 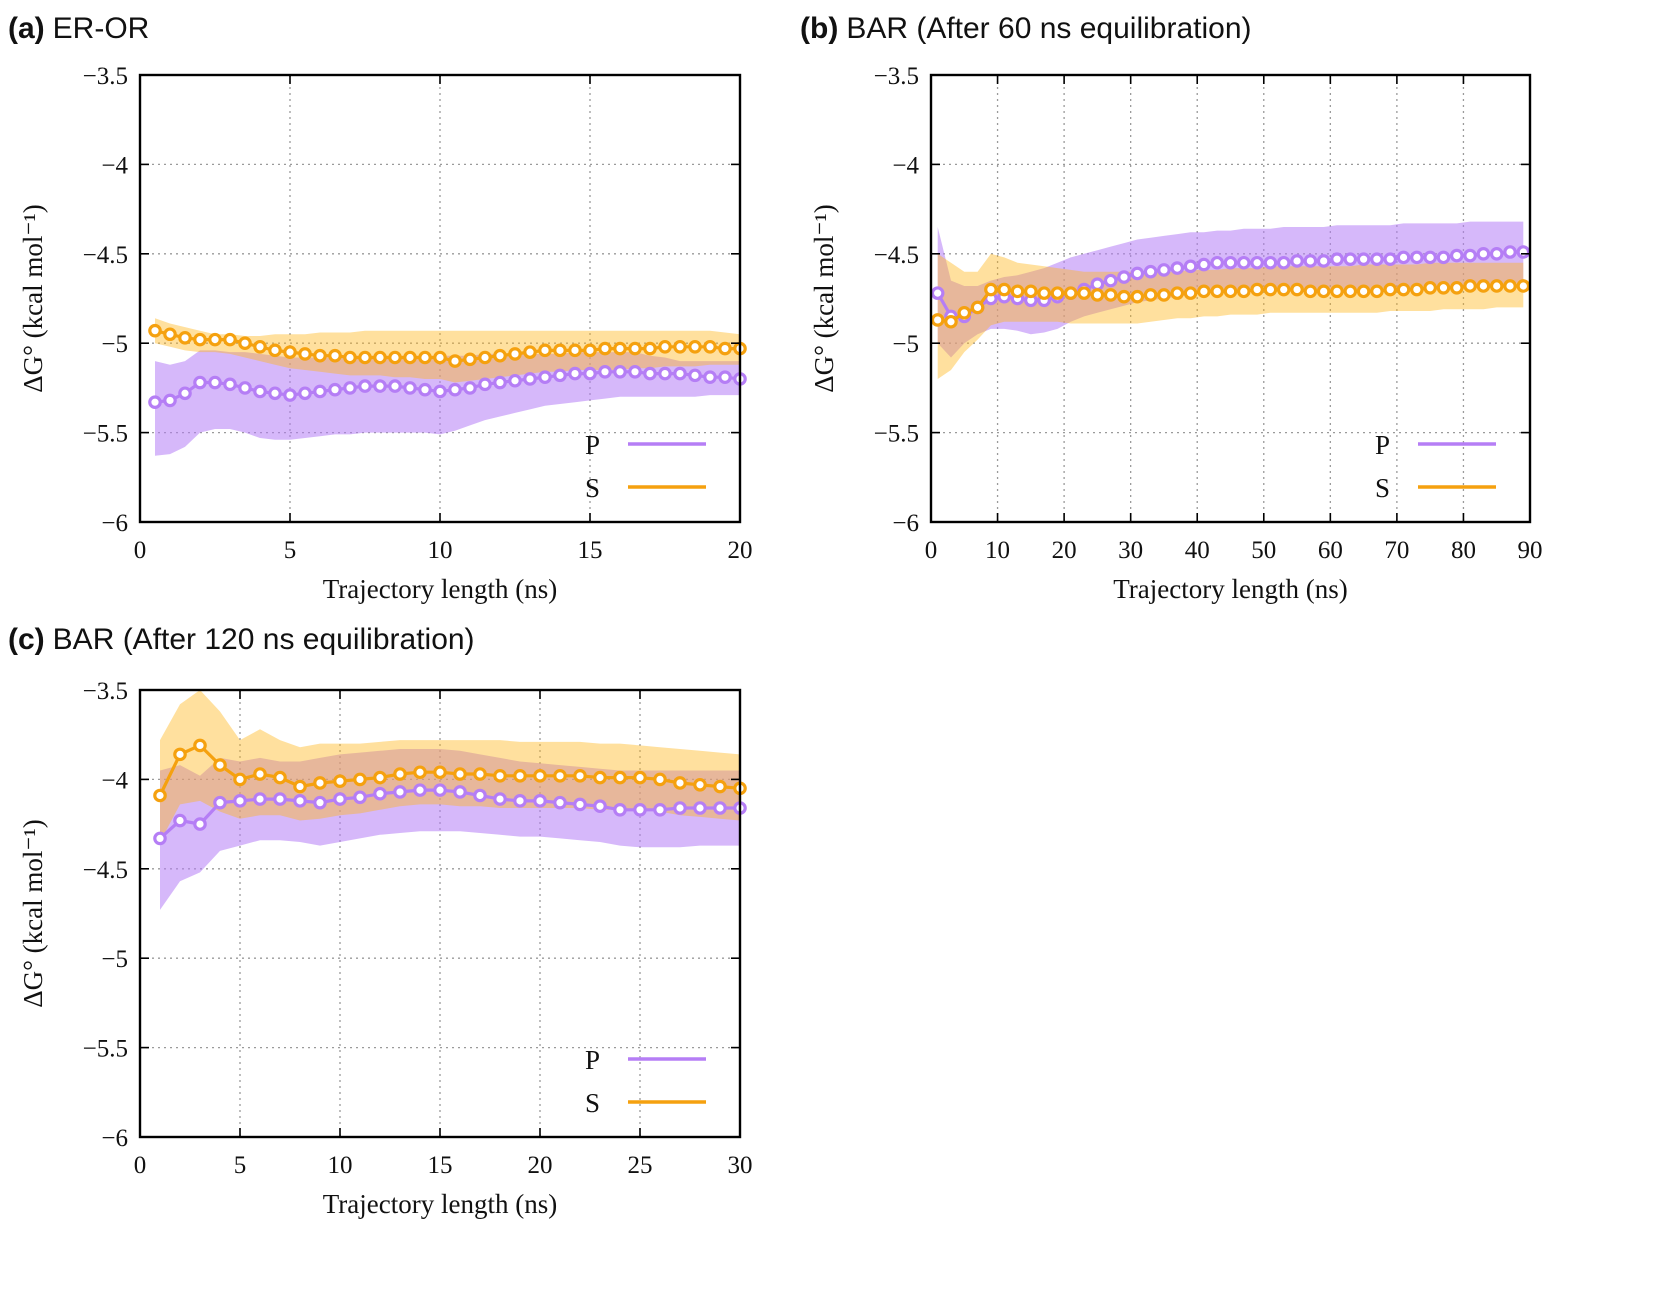 I want to click on ytick-label: −4.5, so click(x=105, y=255).